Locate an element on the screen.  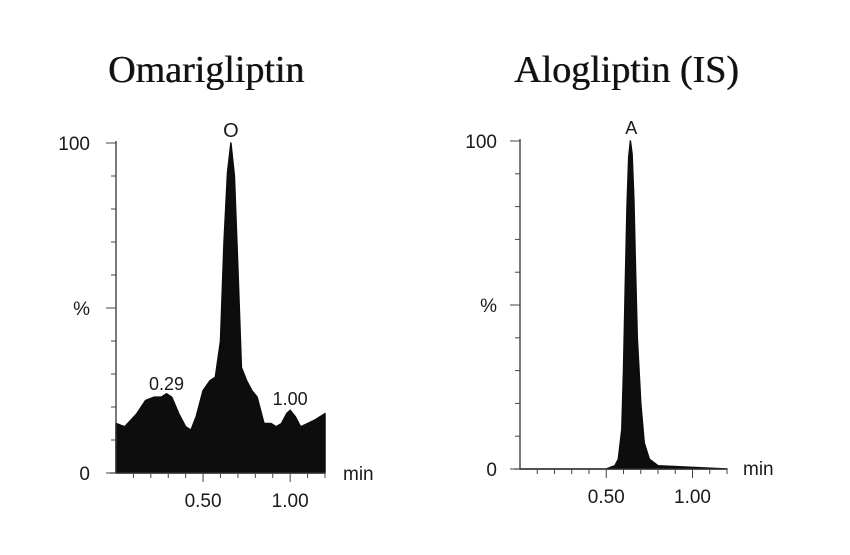
omarigliptin-peak-annotation: 1.00 is located at coordinates (290, 399).